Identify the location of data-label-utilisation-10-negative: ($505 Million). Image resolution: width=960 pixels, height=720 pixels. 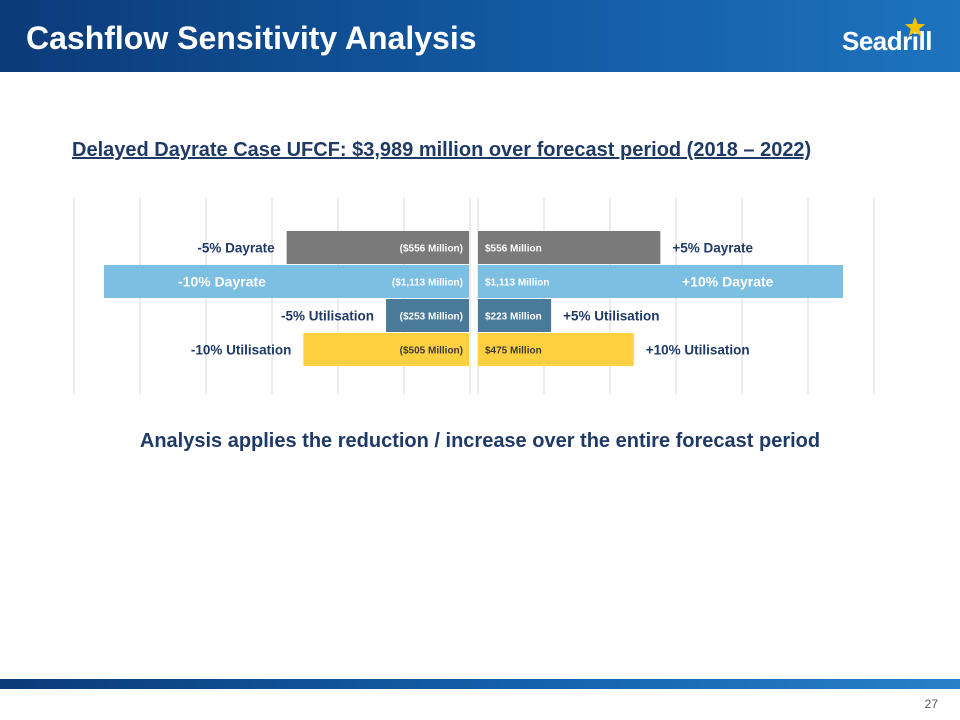
(431, 351).